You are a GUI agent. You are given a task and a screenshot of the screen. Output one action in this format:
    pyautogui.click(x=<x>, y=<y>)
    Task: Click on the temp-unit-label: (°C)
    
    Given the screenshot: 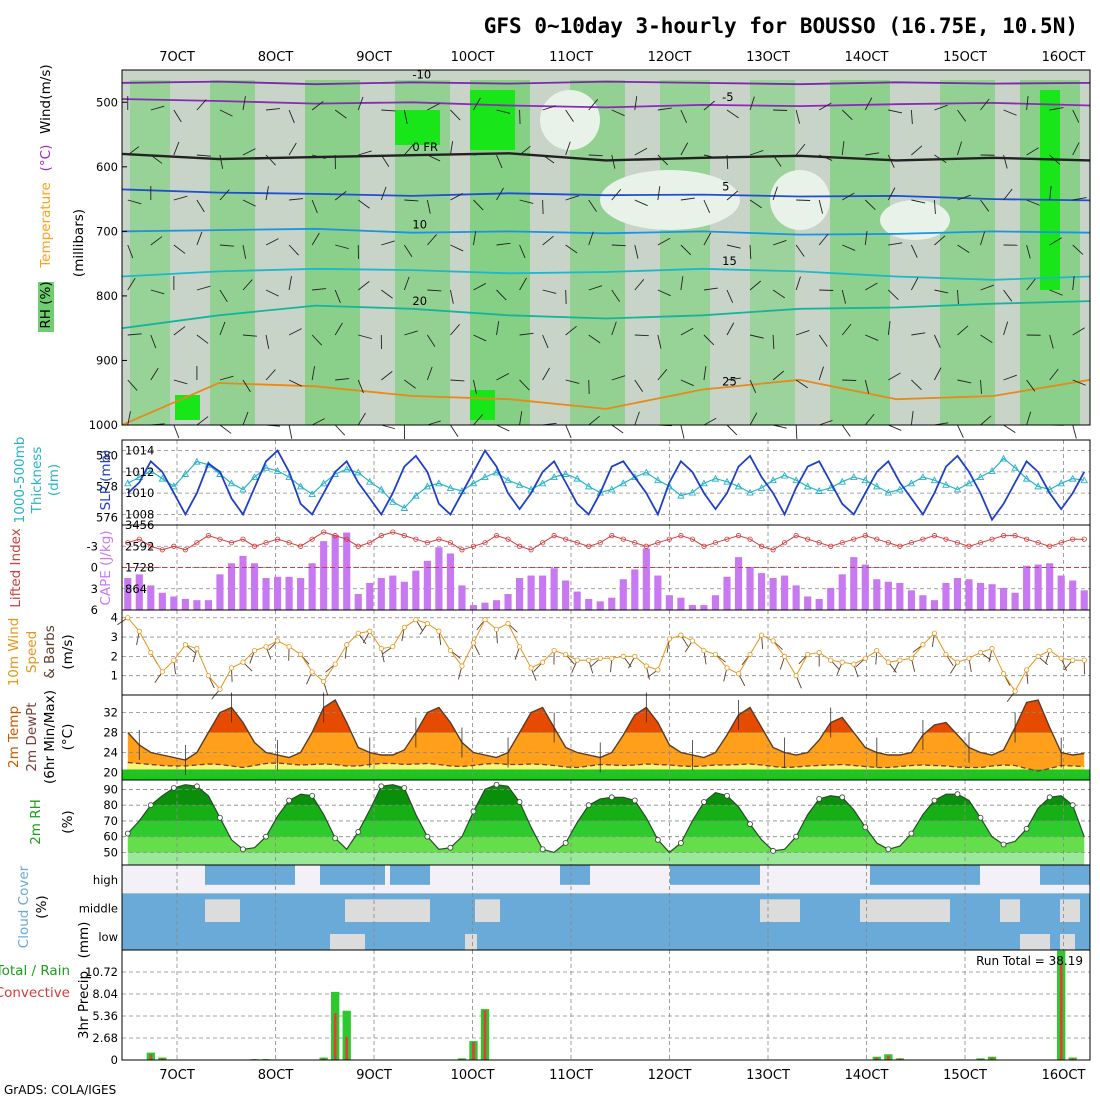 What is the action you would take?
    pyautogui.click(x=68, y=737)
    